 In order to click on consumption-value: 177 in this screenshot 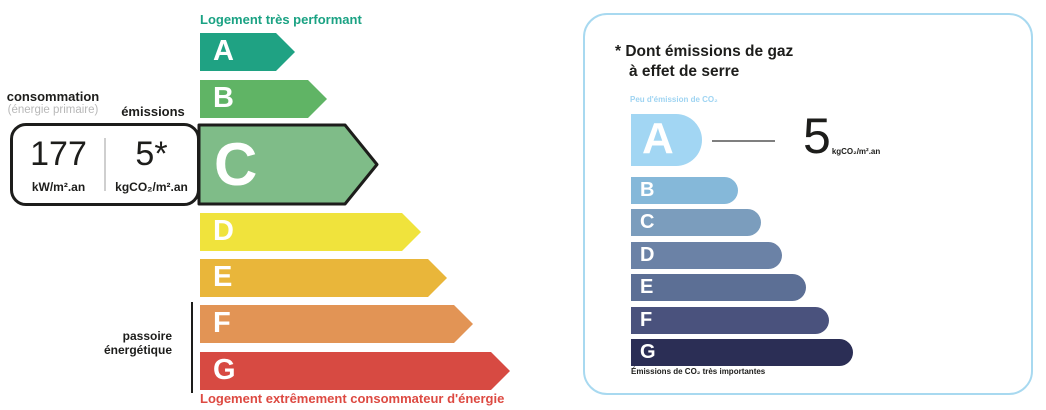, I will do `click(58, 154)`.